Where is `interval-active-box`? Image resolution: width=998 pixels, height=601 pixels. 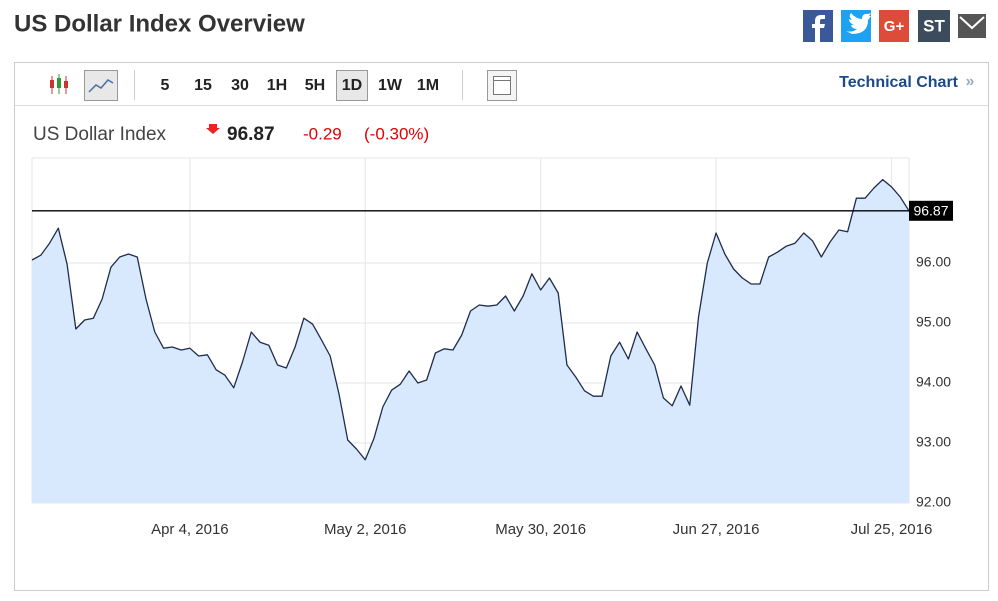
interval-active-box is located at coordinates (352, 85).